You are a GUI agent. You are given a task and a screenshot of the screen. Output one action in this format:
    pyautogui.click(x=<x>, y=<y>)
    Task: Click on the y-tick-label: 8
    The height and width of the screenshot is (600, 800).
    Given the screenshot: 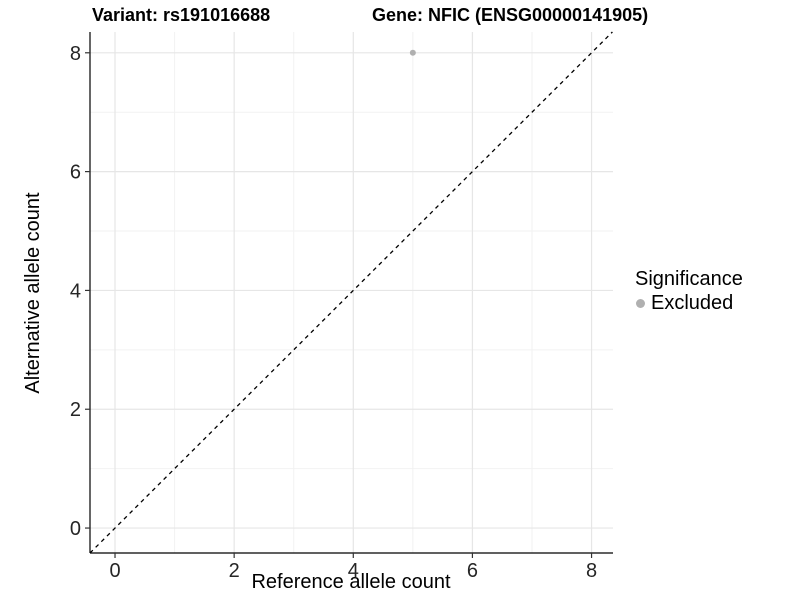 What is the action you would take?
    pyautogui.click(x=75, y=54)
    